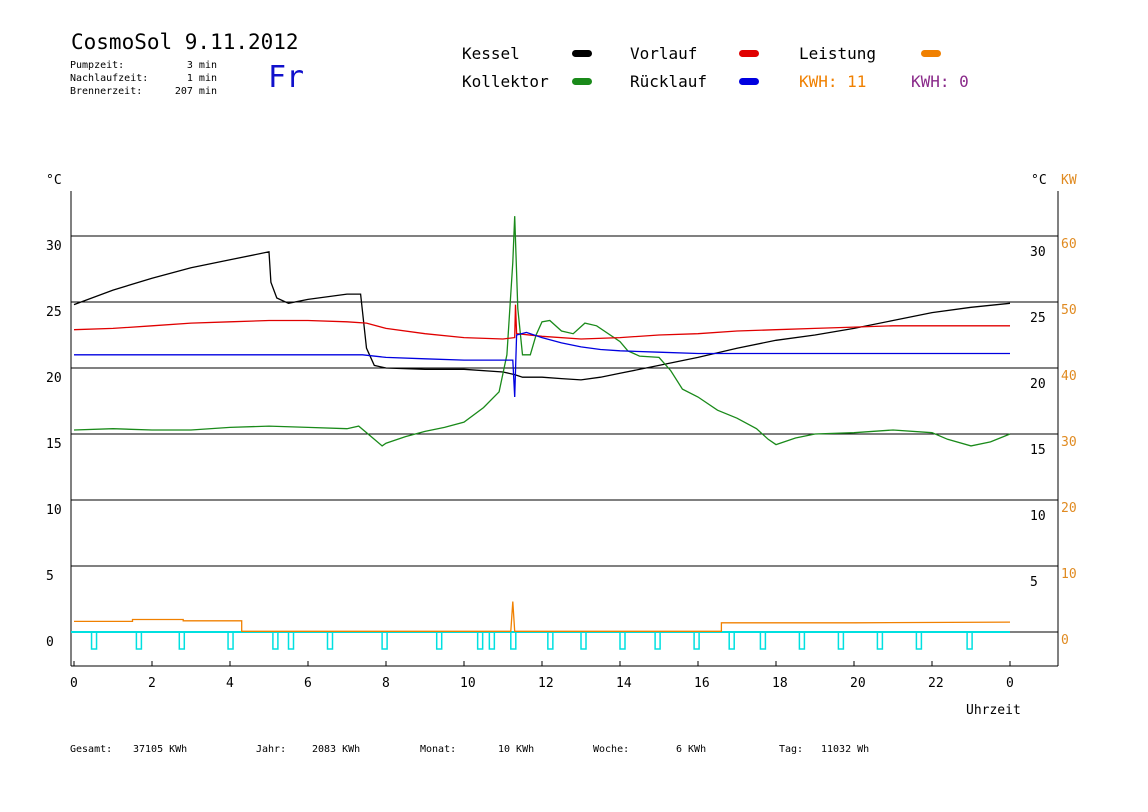 This screenshot has height=812, width=1148. I want to click on y-tick-label-kw: 10, so click(1069, 574).